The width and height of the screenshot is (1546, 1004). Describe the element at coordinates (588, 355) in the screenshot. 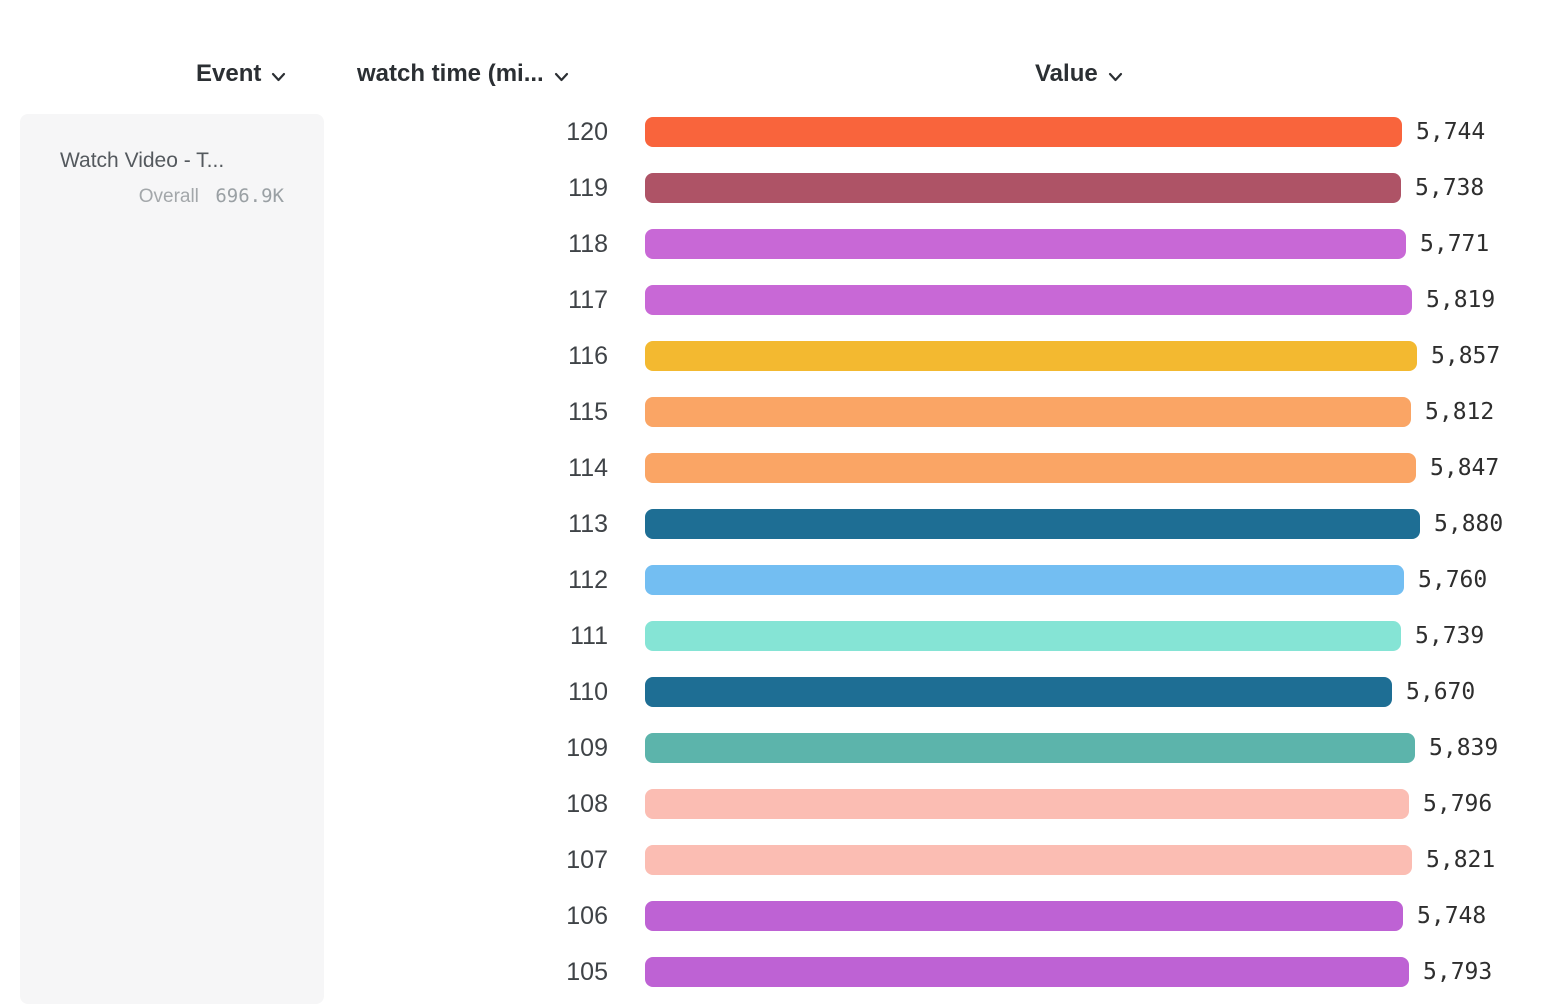

I see `watch-time-bucket-label: 116` at that location.